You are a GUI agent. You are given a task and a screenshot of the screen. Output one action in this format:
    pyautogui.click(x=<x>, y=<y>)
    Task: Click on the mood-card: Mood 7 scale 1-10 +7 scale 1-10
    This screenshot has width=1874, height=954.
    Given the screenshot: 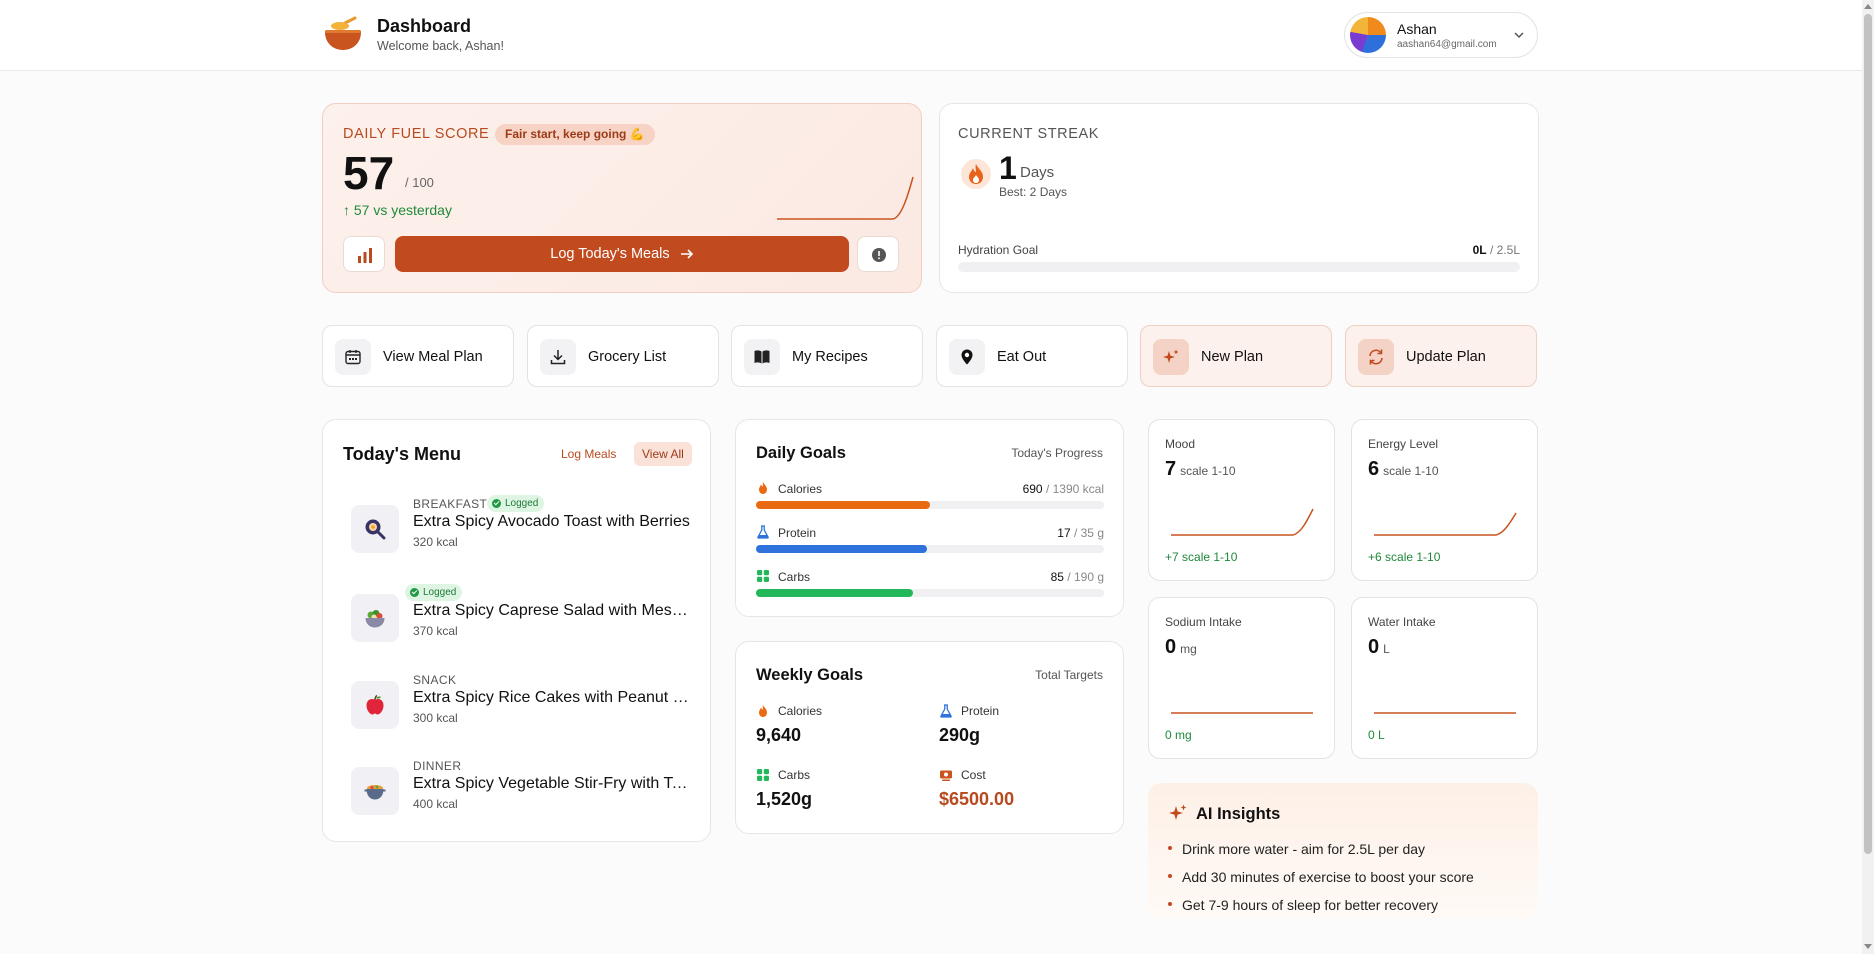 What is the action you would take?
    pyautogui.click(x=1241, y=500)
    